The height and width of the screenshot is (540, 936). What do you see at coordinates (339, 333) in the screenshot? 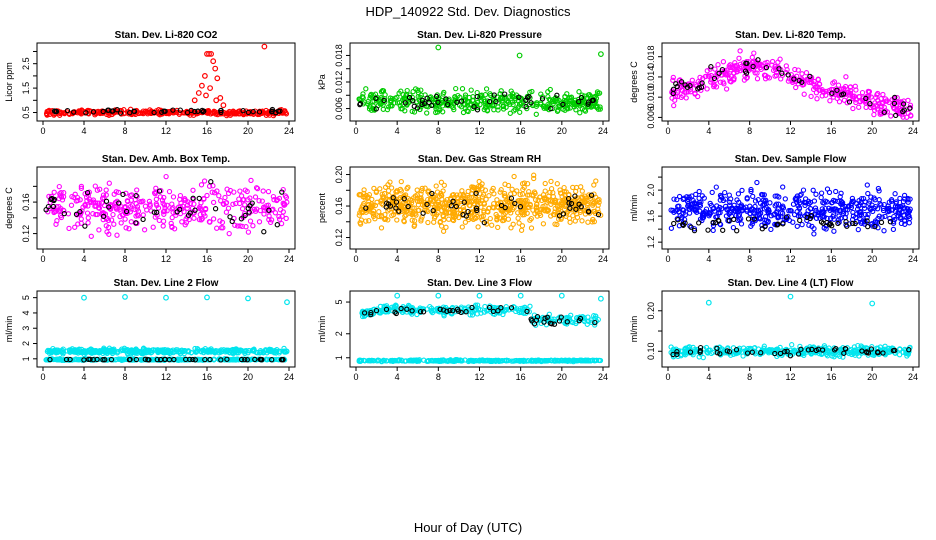
I see `y-tick-label: 2` at bounding box center [339, 333].